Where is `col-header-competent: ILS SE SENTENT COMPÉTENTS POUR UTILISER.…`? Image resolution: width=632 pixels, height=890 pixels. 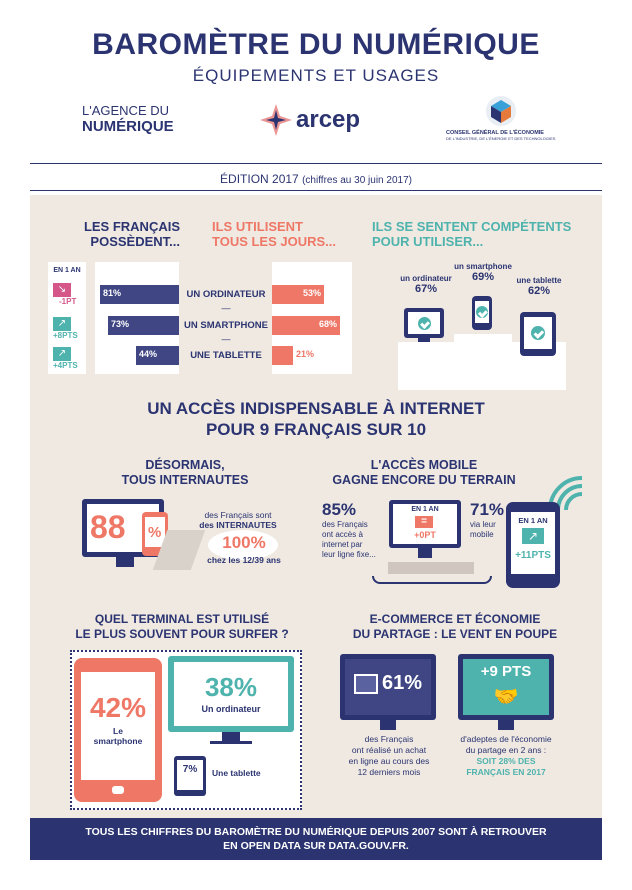
col-header-competent: ILS SE SENTENT COMPÉTENTS POUR UTILISER.… is located at coordinates (482, 234).